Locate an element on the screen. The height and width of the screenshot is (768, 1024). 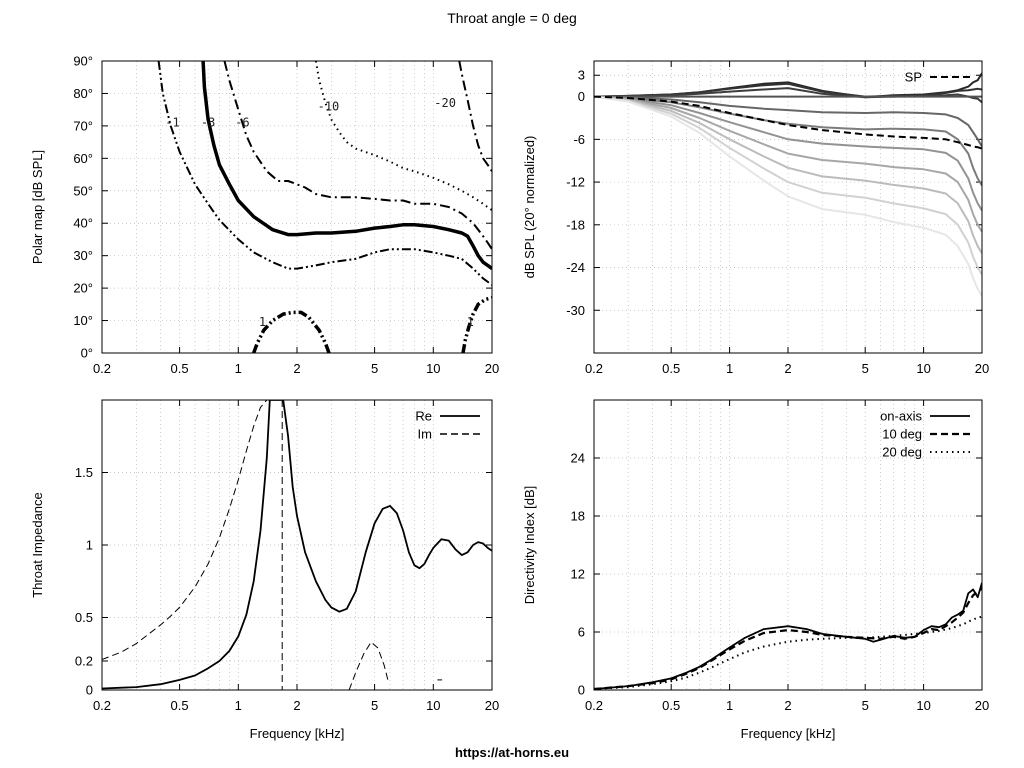
impedance-grid is located at coordinates (297, 545).